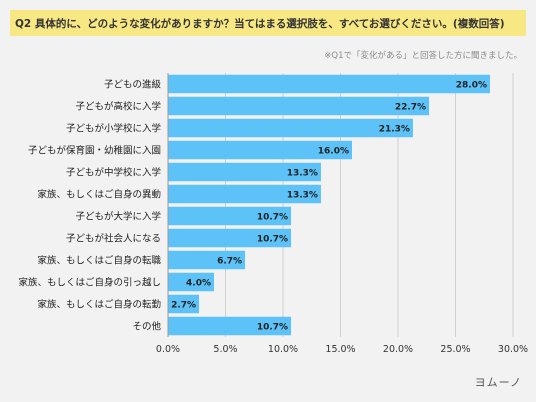  I want to click on category-label: 子どもが高校に入学, so click(118, 107).